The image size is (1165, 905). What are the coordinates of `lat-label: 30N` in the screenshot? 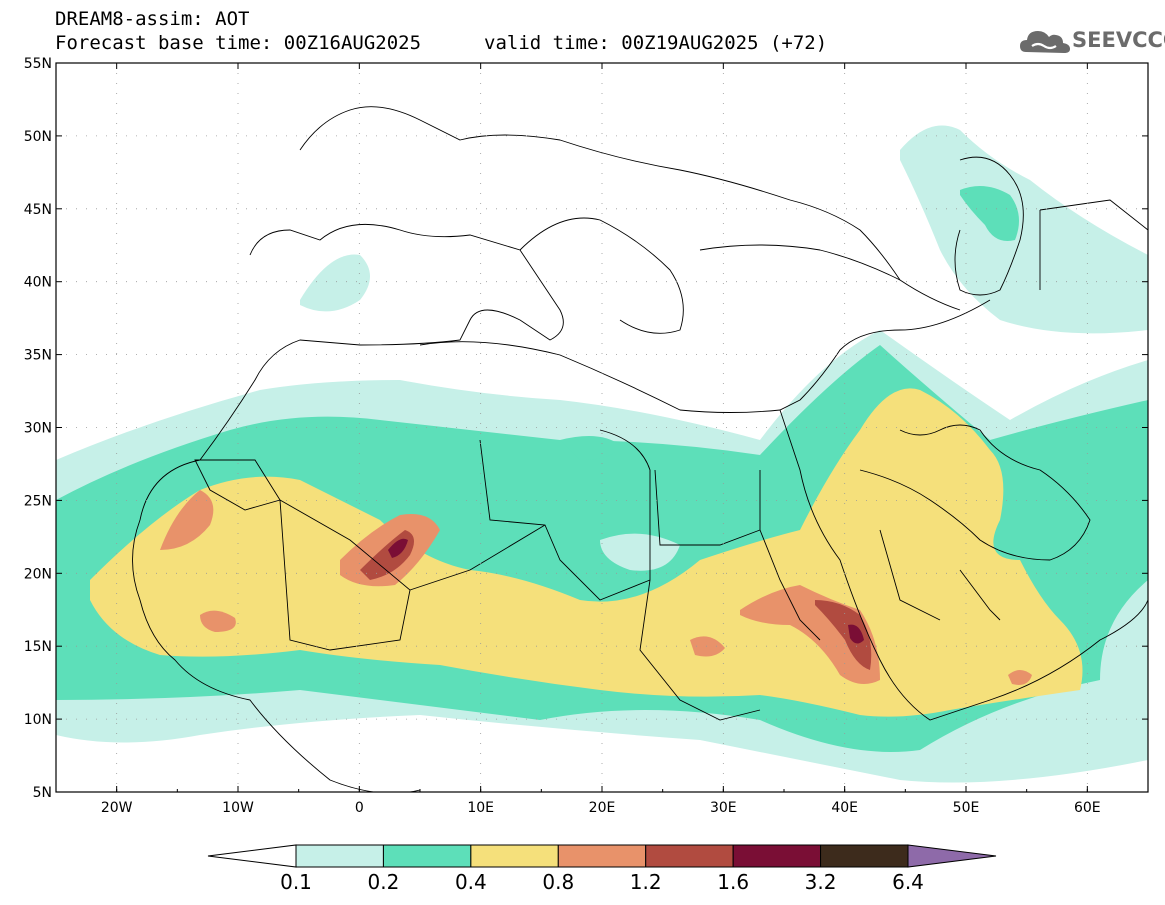 It's located at (38, 429).